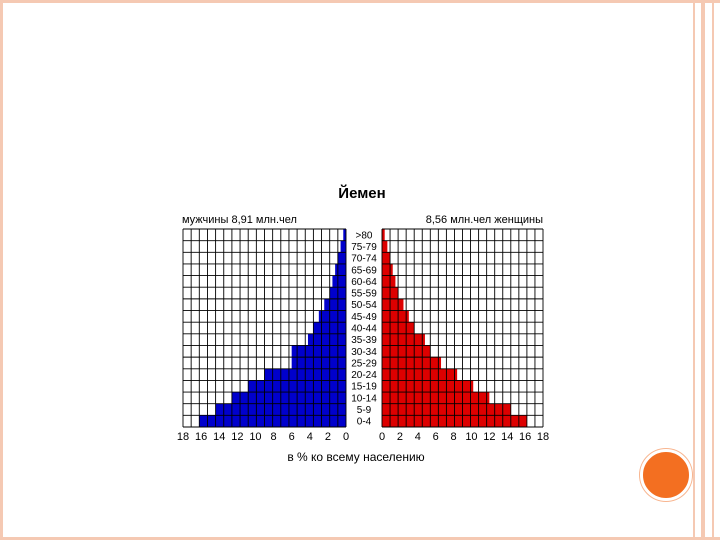 This screenshot has height=540, width=720. I want to click on x-tick-label-right: 16, so click(525, 437).